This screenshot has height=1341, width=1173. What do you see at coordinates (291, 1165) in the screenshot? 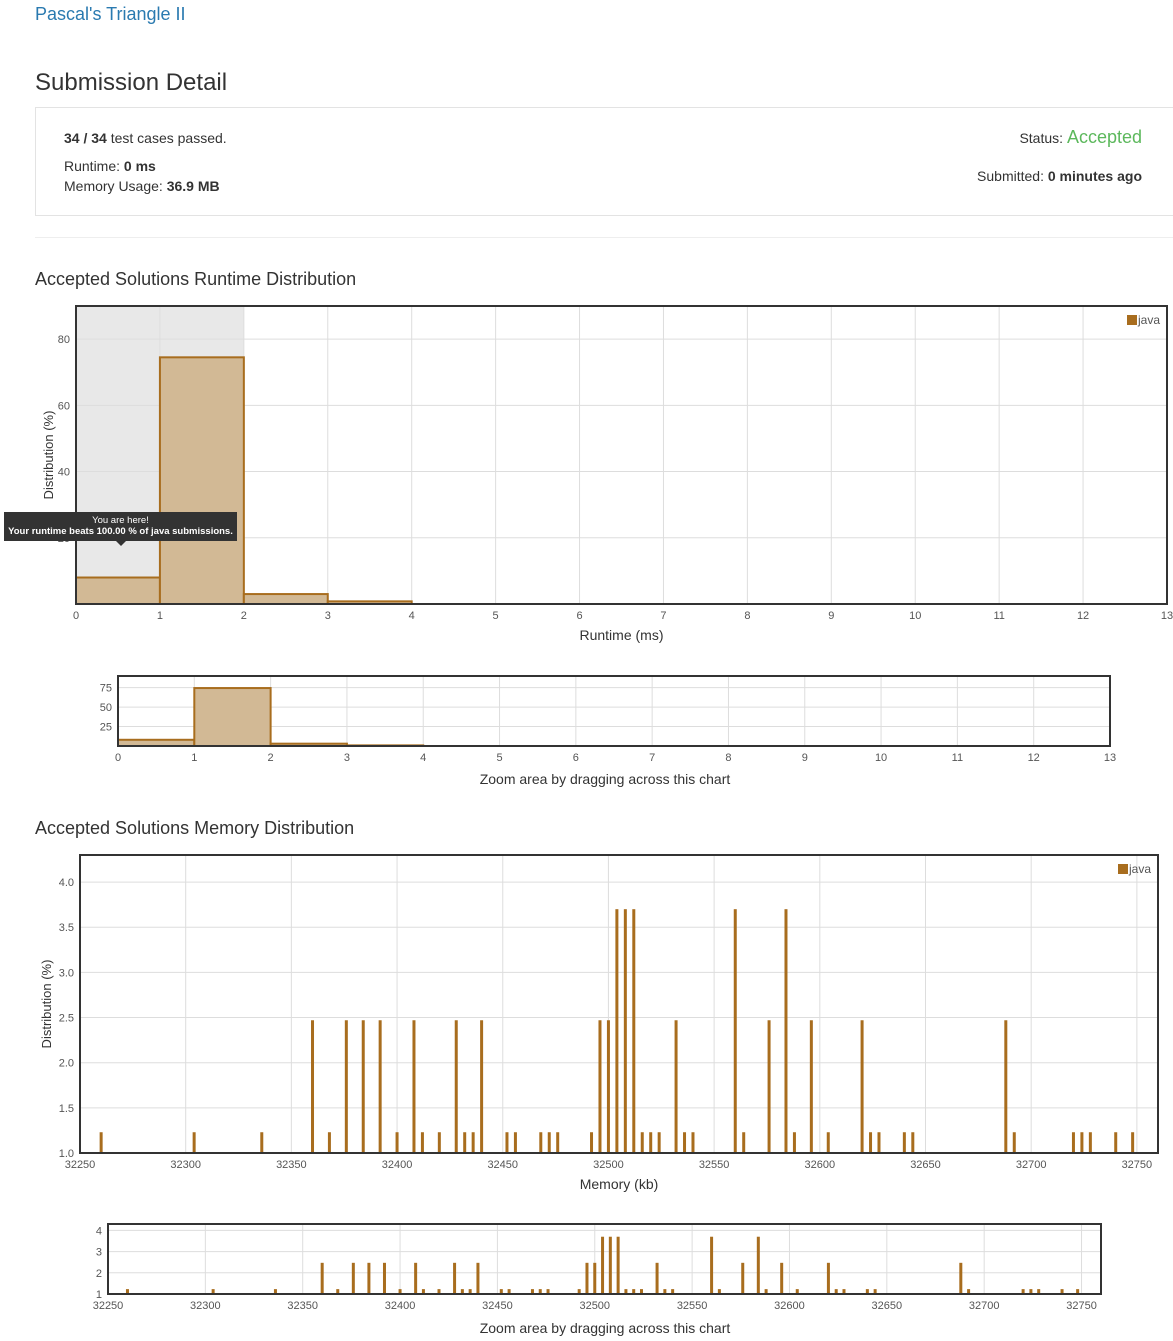
I see `x-tick-label: 32350` at bounding box center [291, 1165].